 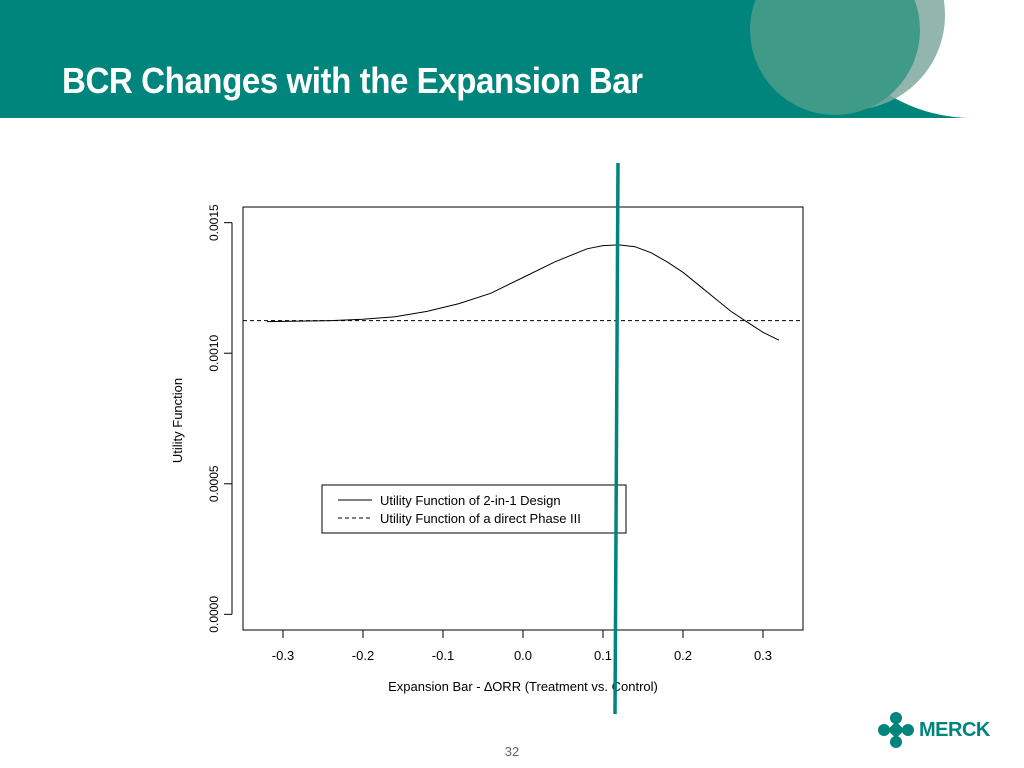 What do you see at coordinates (474, 509) in the screenshot?
I see `legend-box` at bounding box center [474, 509].